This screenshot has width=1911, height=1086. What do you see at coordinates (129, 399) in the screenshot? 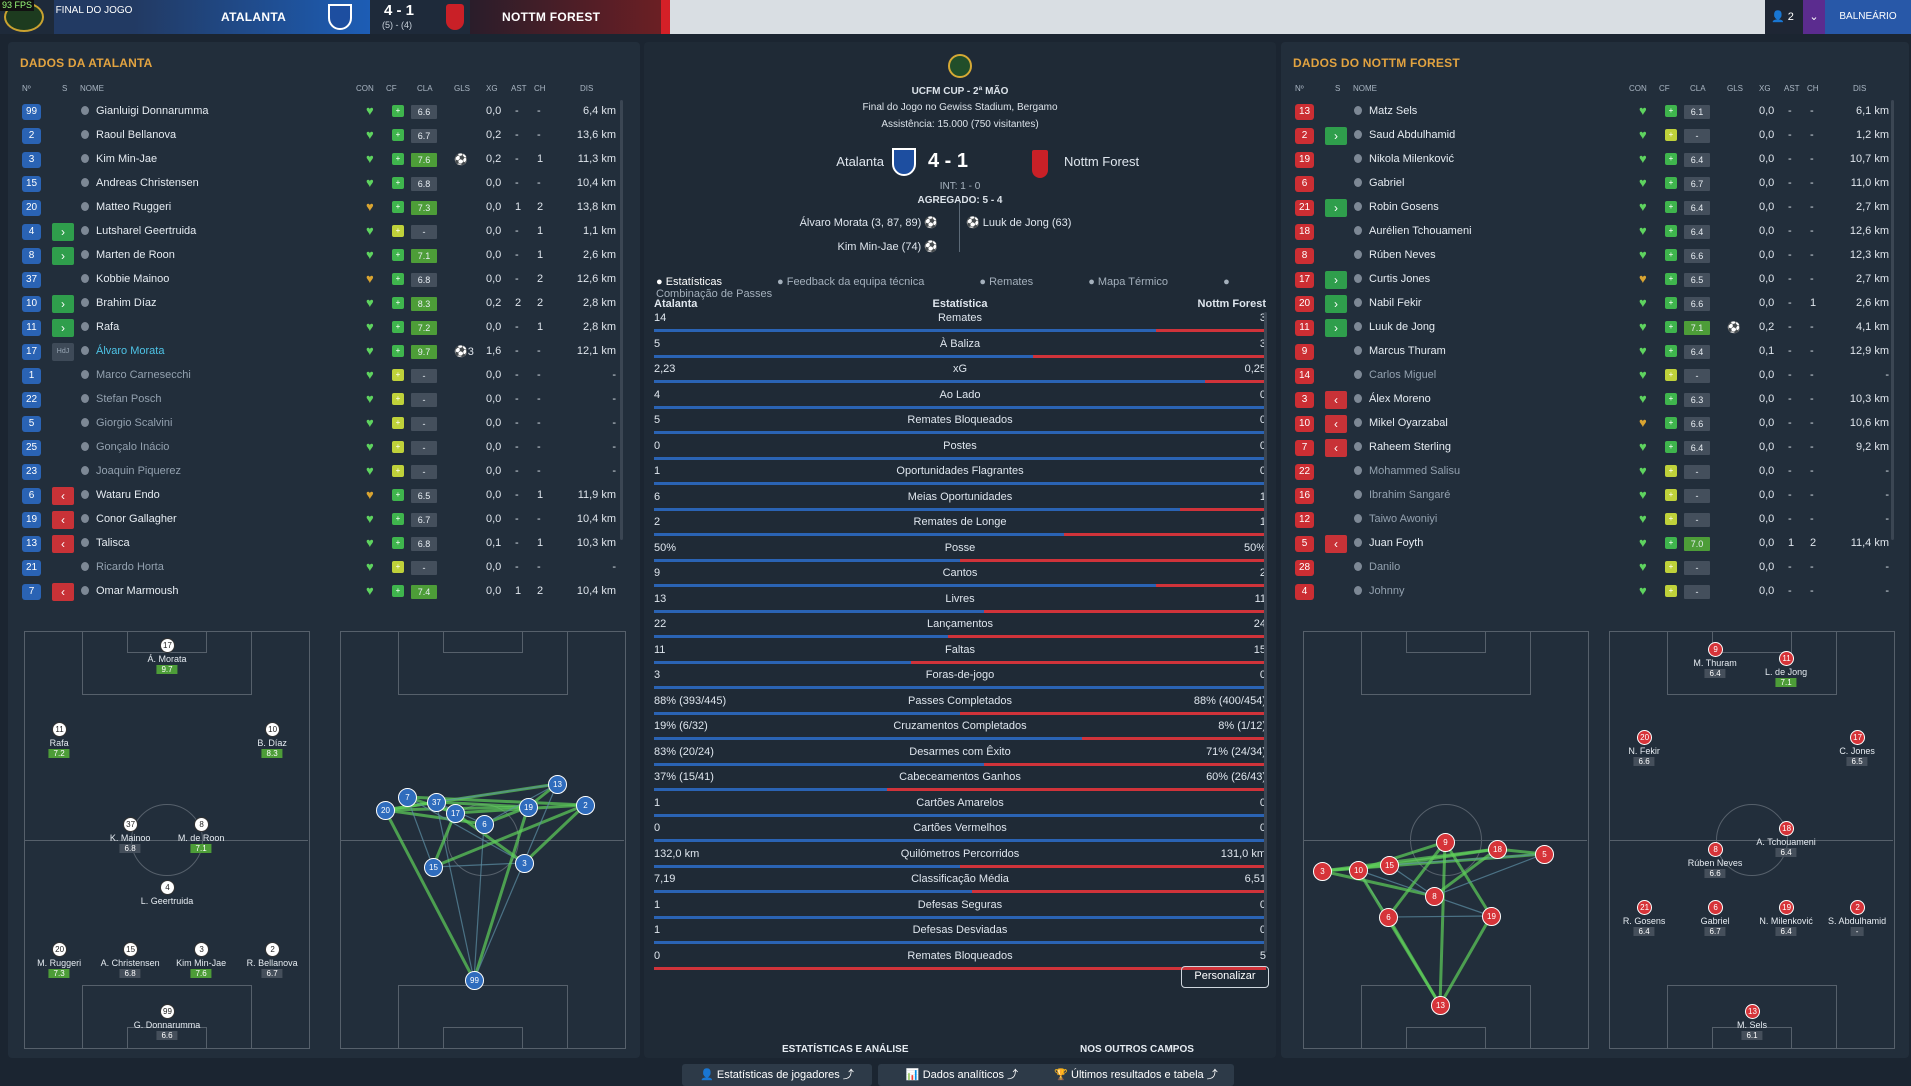
I see `player-name: Stefan Posch` at bounding box center [129, 399].